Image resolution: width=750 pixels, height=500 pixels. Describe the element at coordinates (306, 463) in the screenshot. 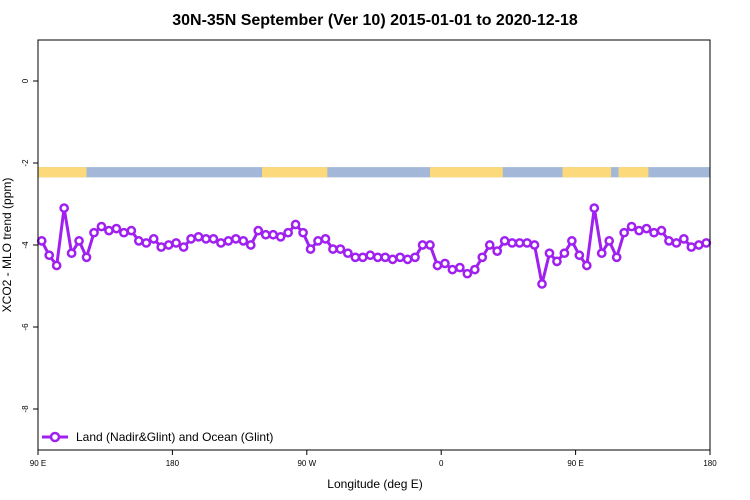

I see `x-tick-label: 90 W` at that location.